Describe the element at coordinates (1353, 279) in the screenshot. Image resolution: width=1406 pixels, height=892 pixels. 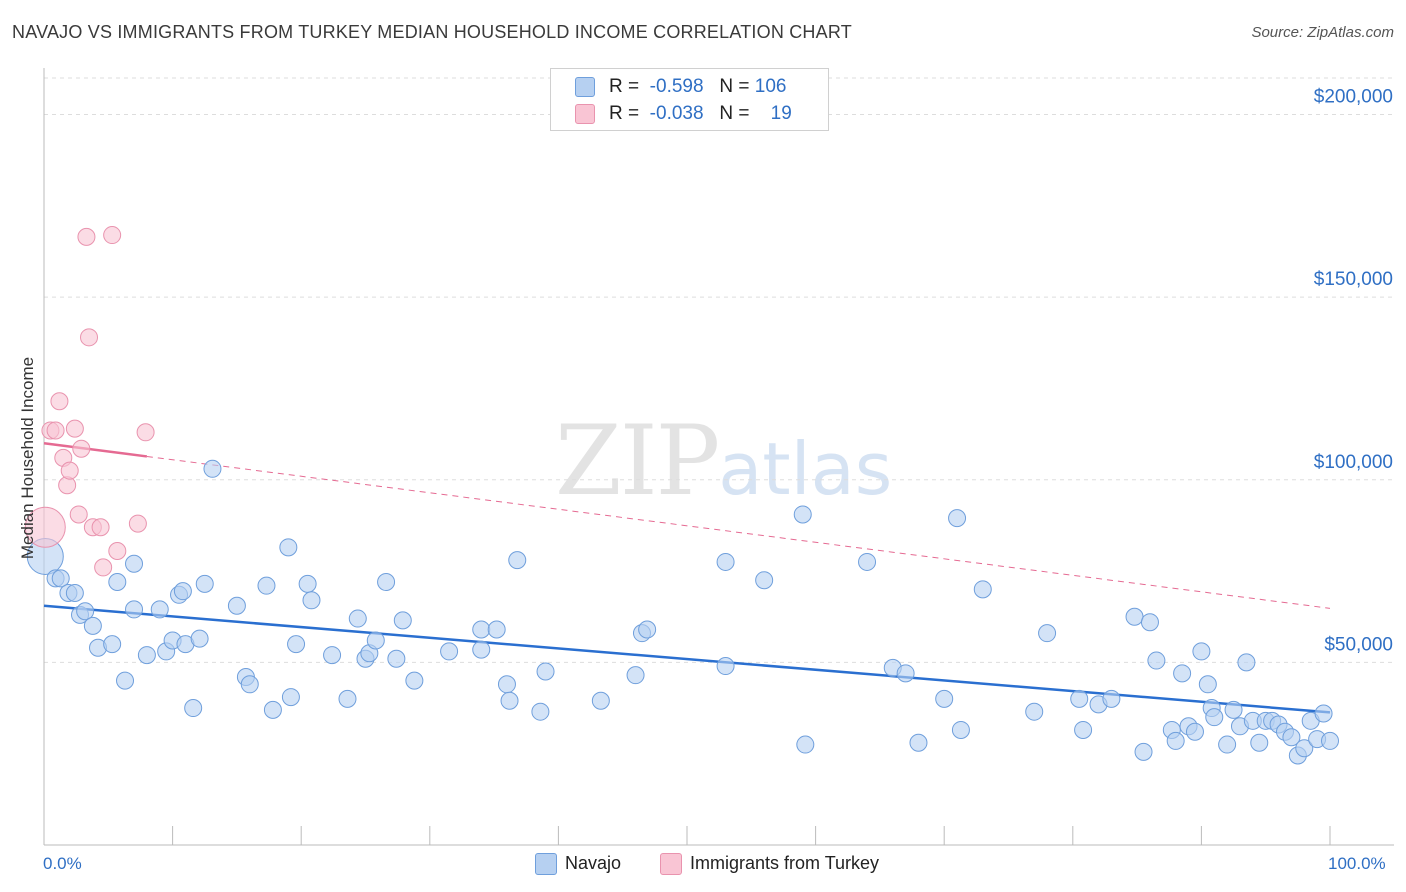
I see `y-tick-label: $150,000` at that location.